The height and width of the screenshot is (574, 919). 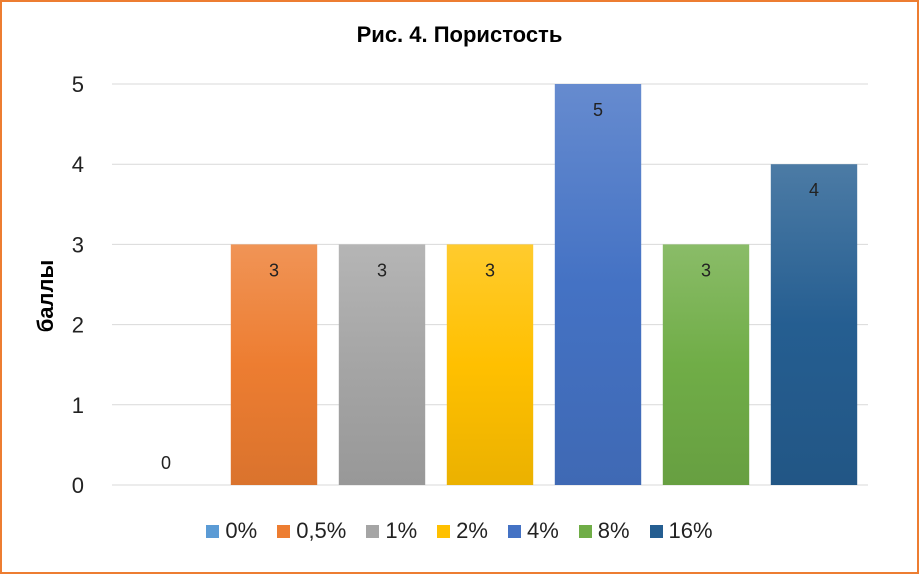 What do you see at coordinates (78, 244) in the screenshot?
I see `y-tick-label: 3` at bounding box center [78, 244].